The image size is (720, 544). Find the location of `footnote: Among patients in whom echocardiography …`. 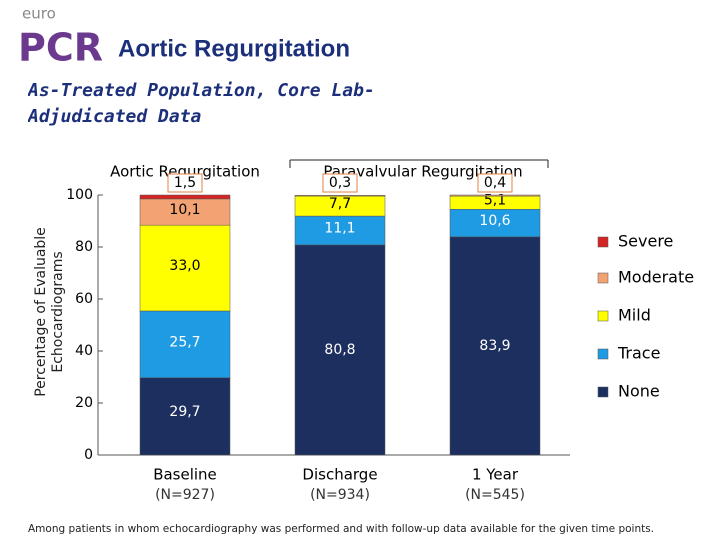

footnote: Among patients in whom echocardiography … is located at coordinates (341, 529).